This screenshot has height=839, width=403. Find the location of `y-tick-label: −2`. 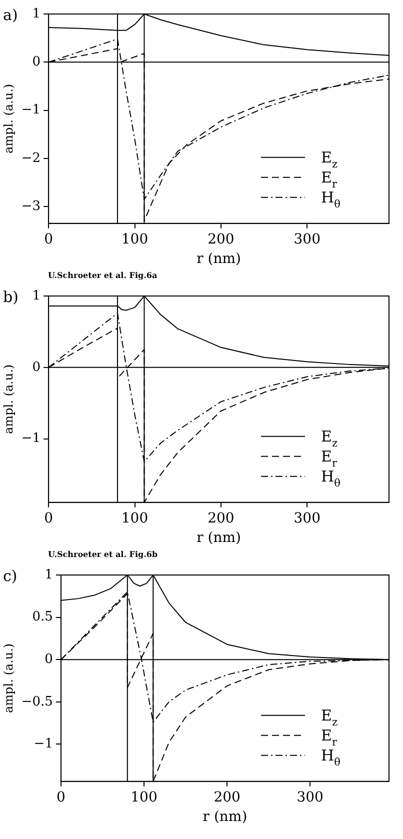

y-tick-label: −2 is located at coordinates (31, 158).